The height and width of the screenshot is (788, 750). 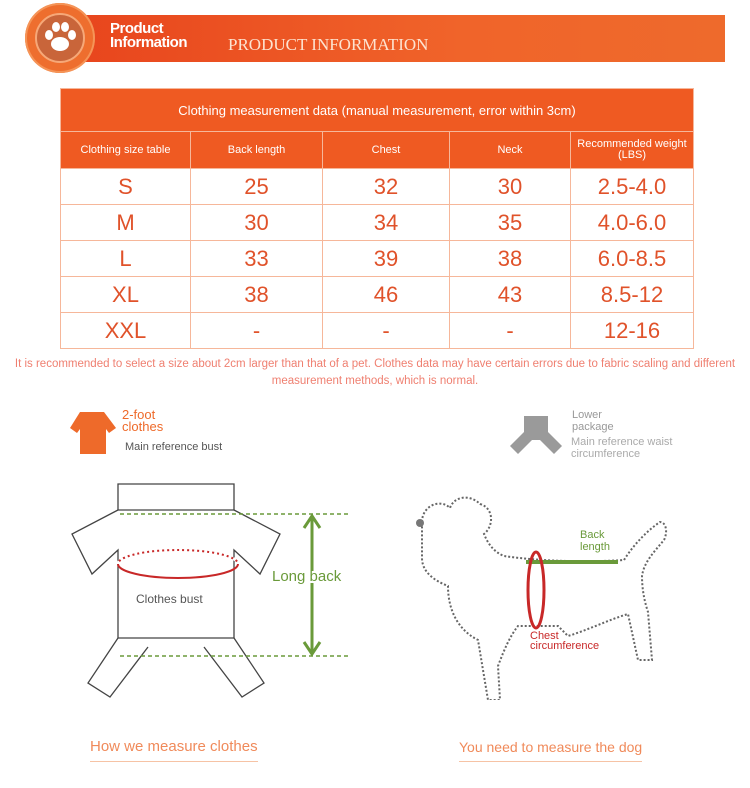 What do you see at coordinates (125, 330) in the screenshot?
I see `table-cell: XXL` at bounding box center [125, 330].